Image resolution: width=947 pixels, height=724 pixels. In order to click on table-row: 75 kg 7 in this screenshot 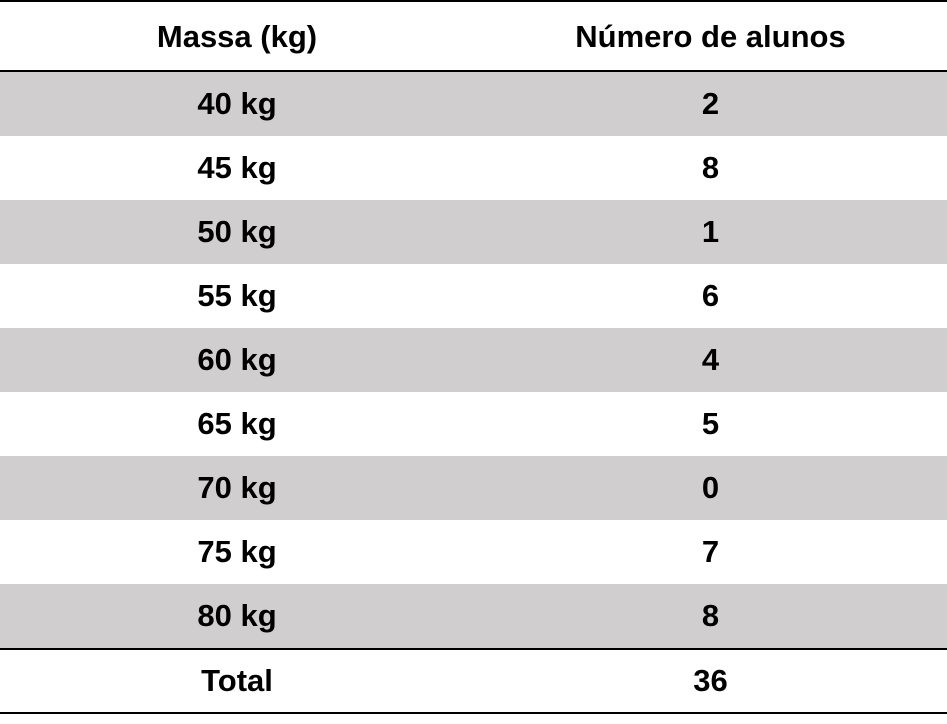, I will do `click(473, 552)`.